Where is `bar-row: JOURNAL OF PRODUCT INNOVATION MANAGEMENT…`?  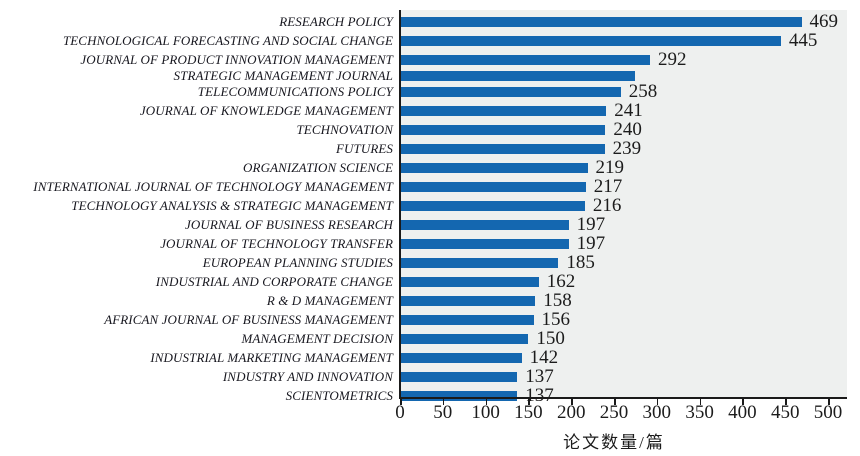 bar-row: JOURNAL OF PRODUCT INNOVATION MANAGEMENT… is located at coordinates (430, 59).